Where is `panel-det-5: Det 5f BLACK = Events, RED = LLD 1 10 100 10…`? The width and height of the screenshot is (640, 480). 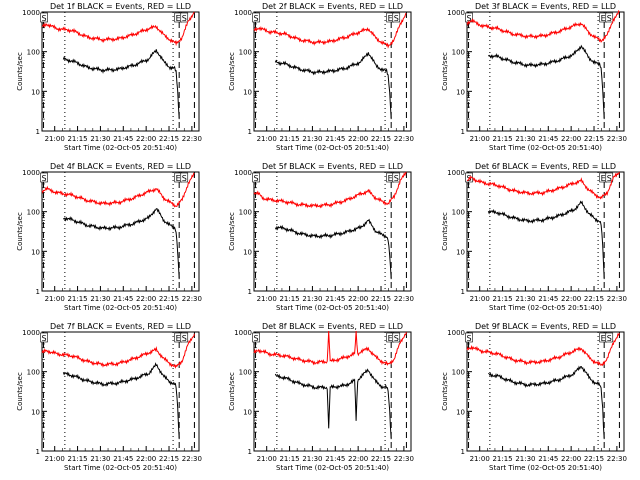
panel-det-5: Det 5f BLACK = Events, RED = LLD 1 10 100 10… is located at coordinates (321, 237).